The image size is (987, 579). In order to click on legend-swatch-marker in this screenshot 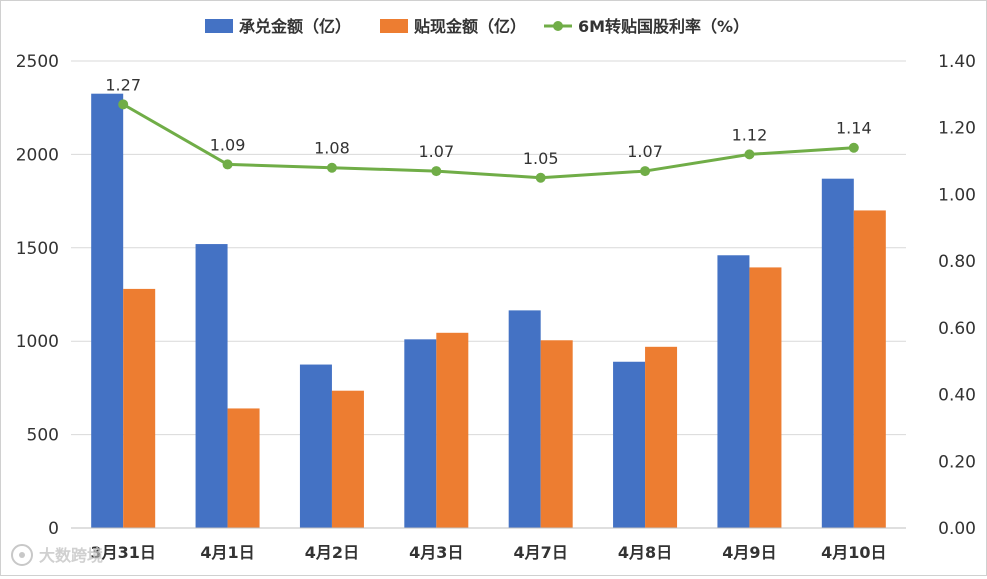, I will do `click(558, 26)`.